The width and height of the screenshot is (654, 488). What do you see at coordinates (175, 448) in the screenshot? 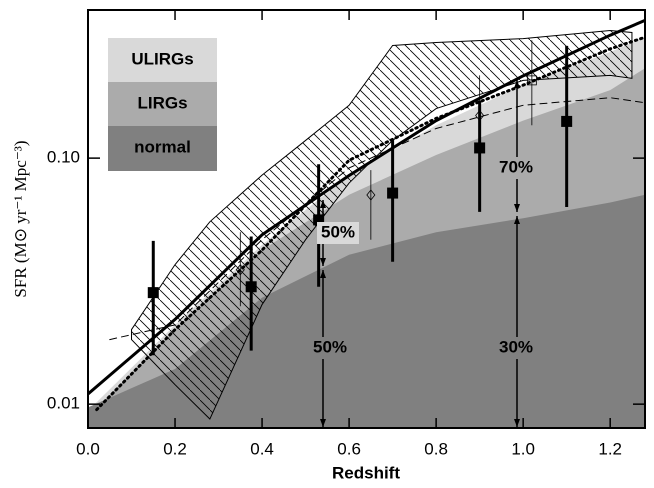
I see `x-tick-label: 0.2` at bounding box center [175, 448].